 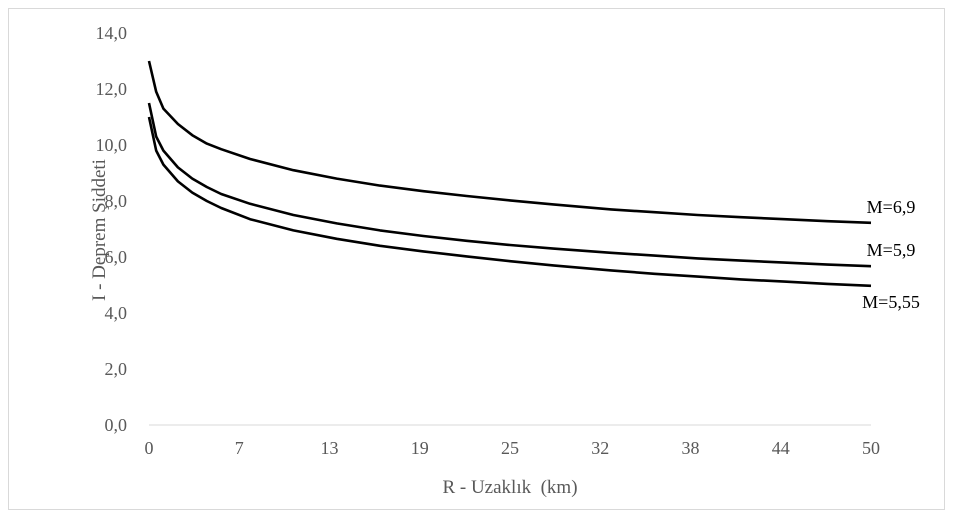 I want to click on x-tick-label: 7, so click(x=239, y=448).